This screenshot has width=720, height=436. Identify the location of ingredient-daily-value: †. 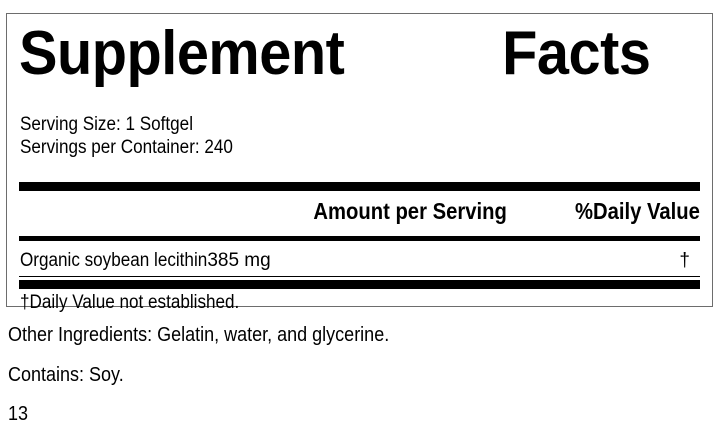
(684, 260).